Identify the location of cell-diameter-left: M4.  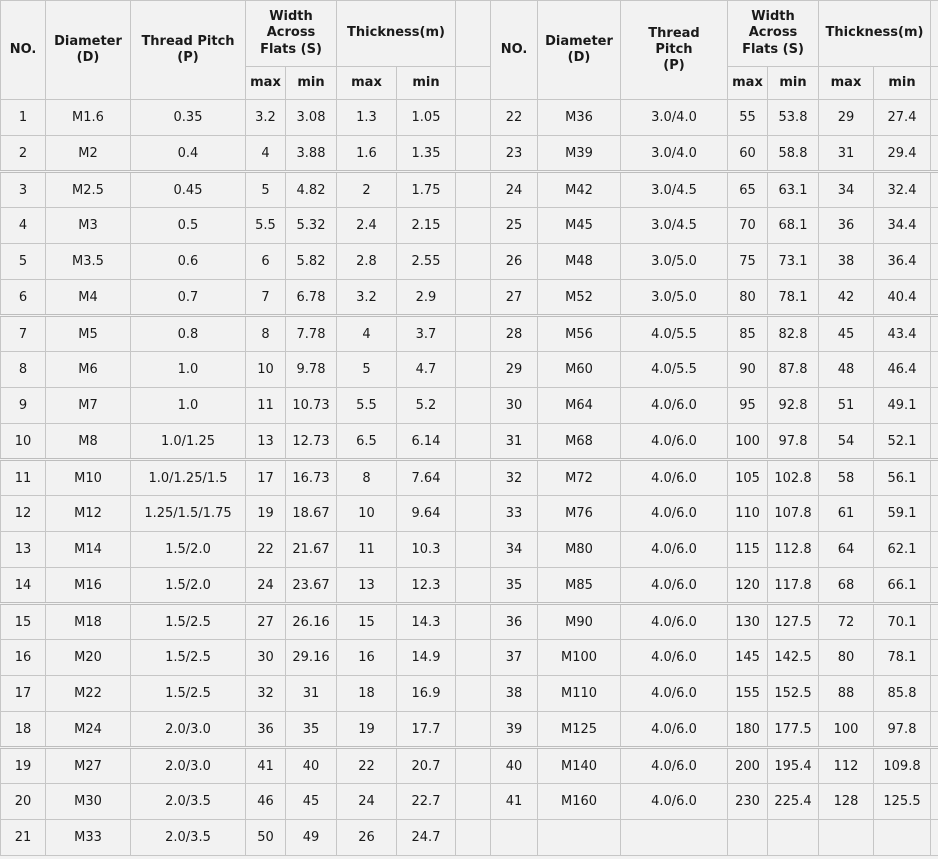
(88, 298).